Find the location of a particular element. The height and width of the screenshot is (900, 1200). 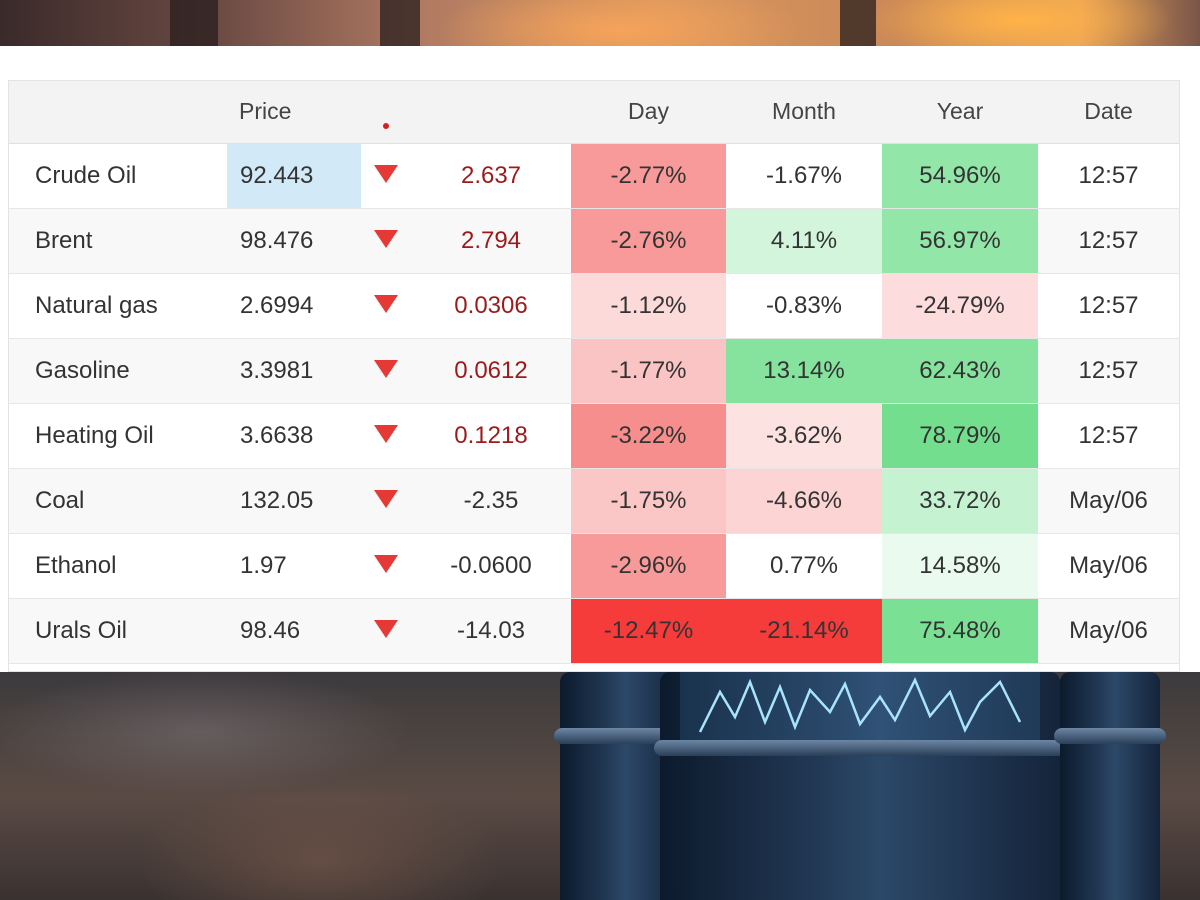

price-cell: 98.476 is located at coordinates (294, 241).